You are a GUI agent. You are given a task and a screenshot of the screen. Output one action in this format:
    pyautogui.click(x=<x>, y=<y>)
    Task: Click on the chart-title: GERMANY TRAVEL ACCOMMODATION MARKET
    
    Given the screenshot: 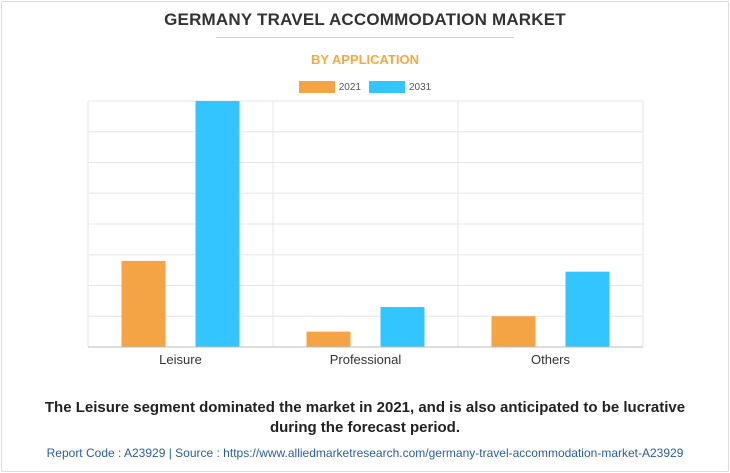 What is the action you would take?
    pyautogui.click(x=365, y=19)
    